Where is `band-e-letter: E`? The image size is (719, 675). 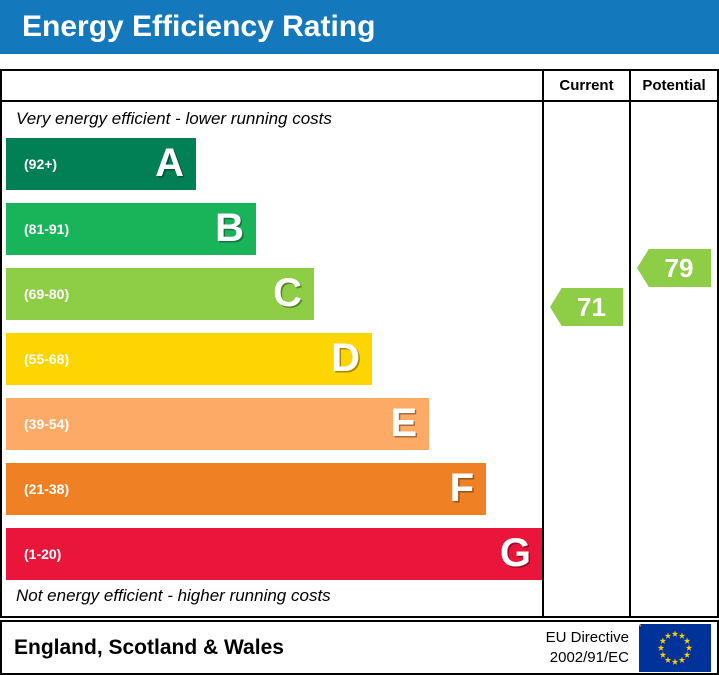 band-e-letter: E is located at coordinates (403, 423).